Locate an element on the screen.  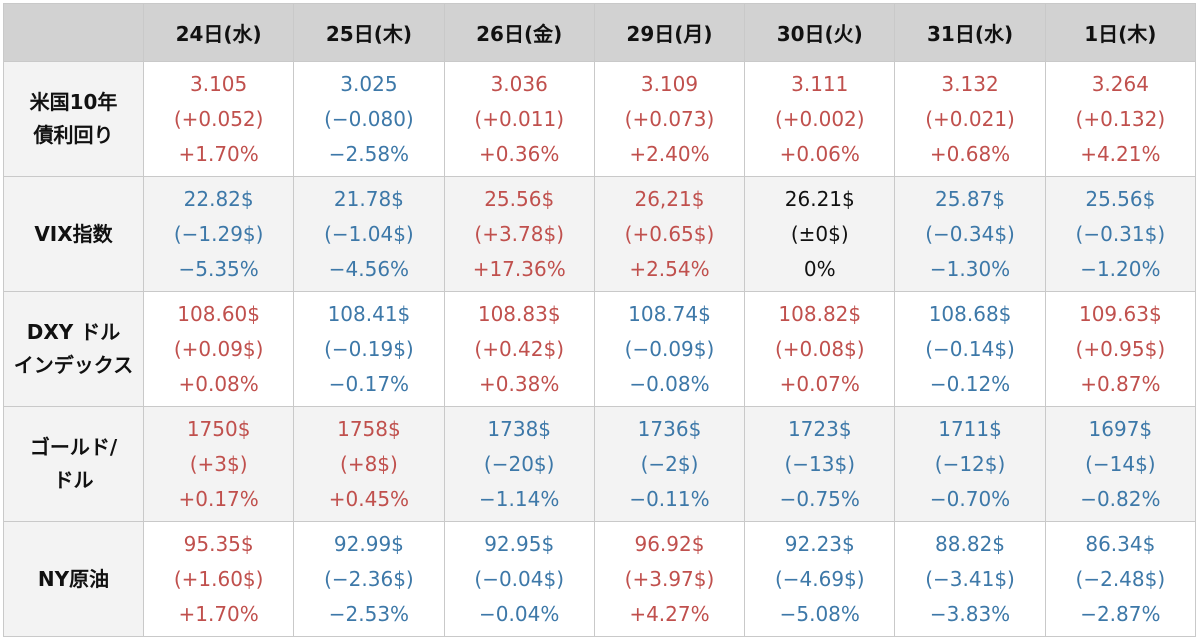
row-label: ゴールド/ドル is located at coordinates (73, 464).